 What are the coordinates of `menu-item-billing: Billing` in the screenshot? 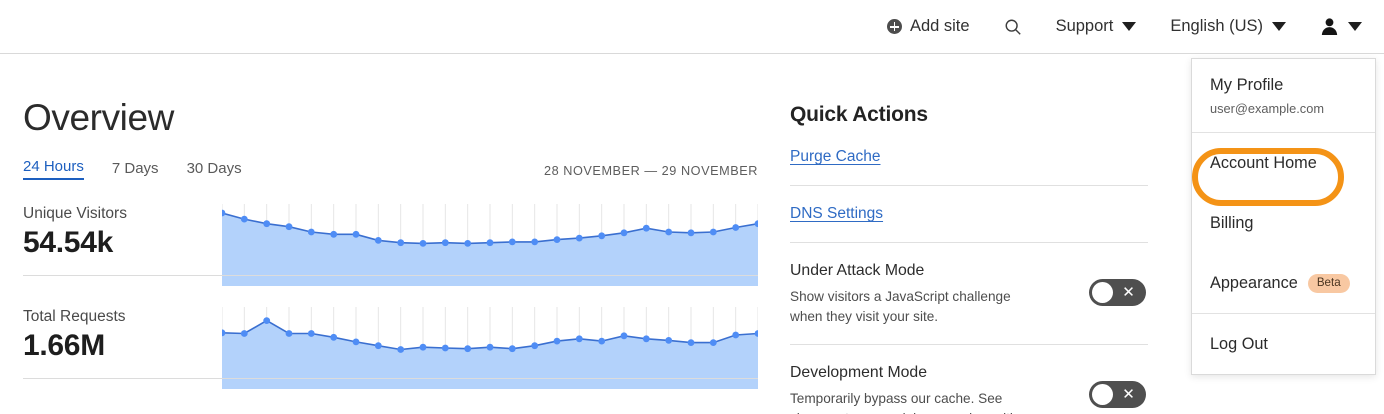 It's located at (1283, 223).